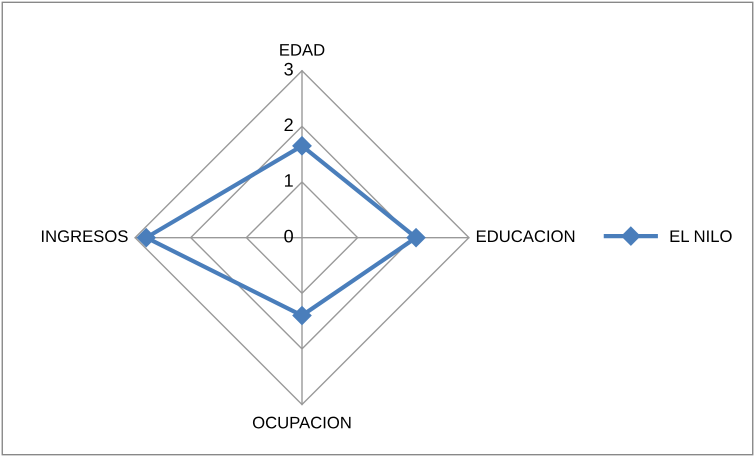 The image size is (755, 457). Describe the element at coordinates (288, 236) in the screenshot. I see `y-tick-label: 0` at that location.